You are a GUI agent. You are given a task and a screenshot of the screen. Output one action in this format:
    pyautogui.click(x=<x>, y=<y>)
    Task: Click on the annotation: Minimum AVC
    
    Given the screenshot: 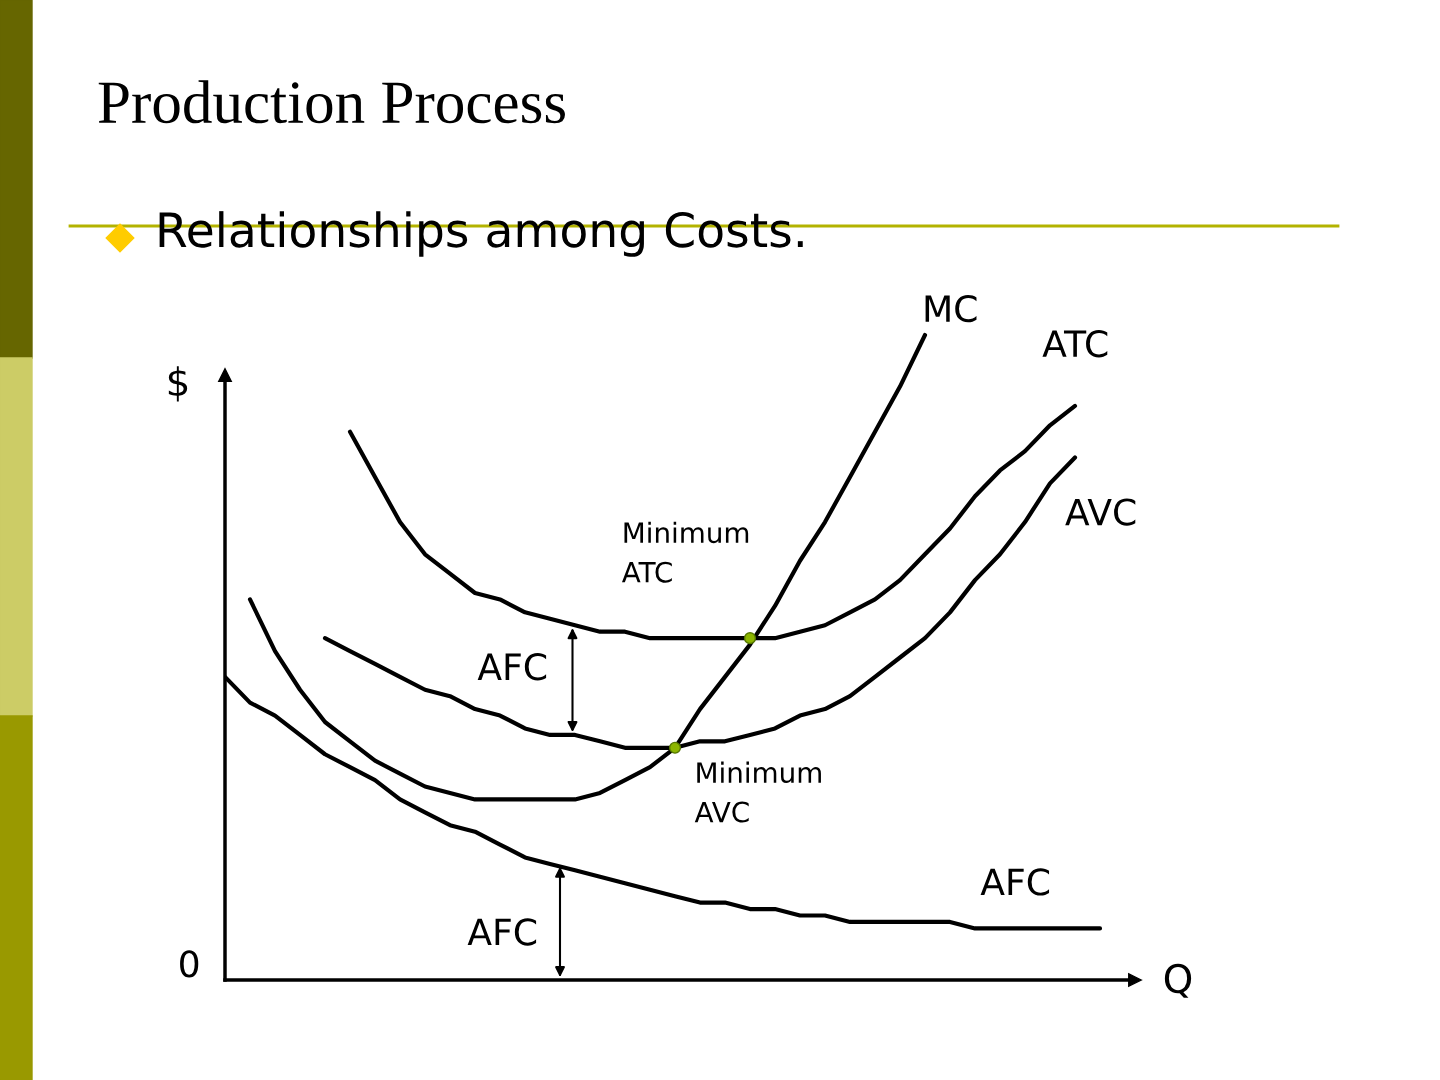 What is the action you would take?
    pyautogui.click(x=757, y=792)
    